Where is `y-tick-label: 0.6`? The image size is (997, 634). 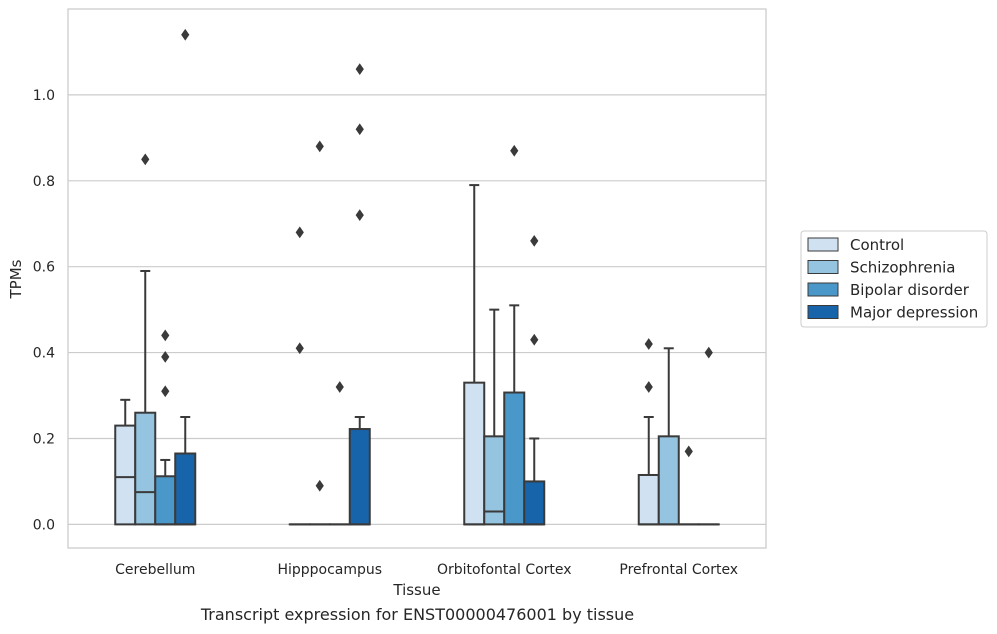 y-tick-label: 0.6 is located at coordinates (44, 268).